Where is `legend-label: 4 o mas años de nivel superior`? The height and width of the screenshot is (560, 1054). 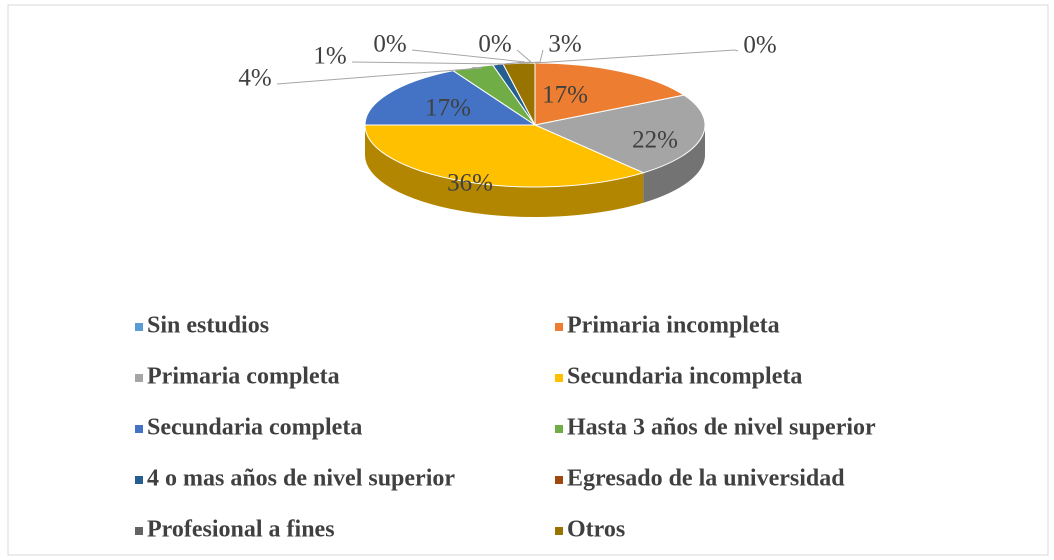 legend-label: 4 o mas años de nivel superior is located at coordinates (301, 479).